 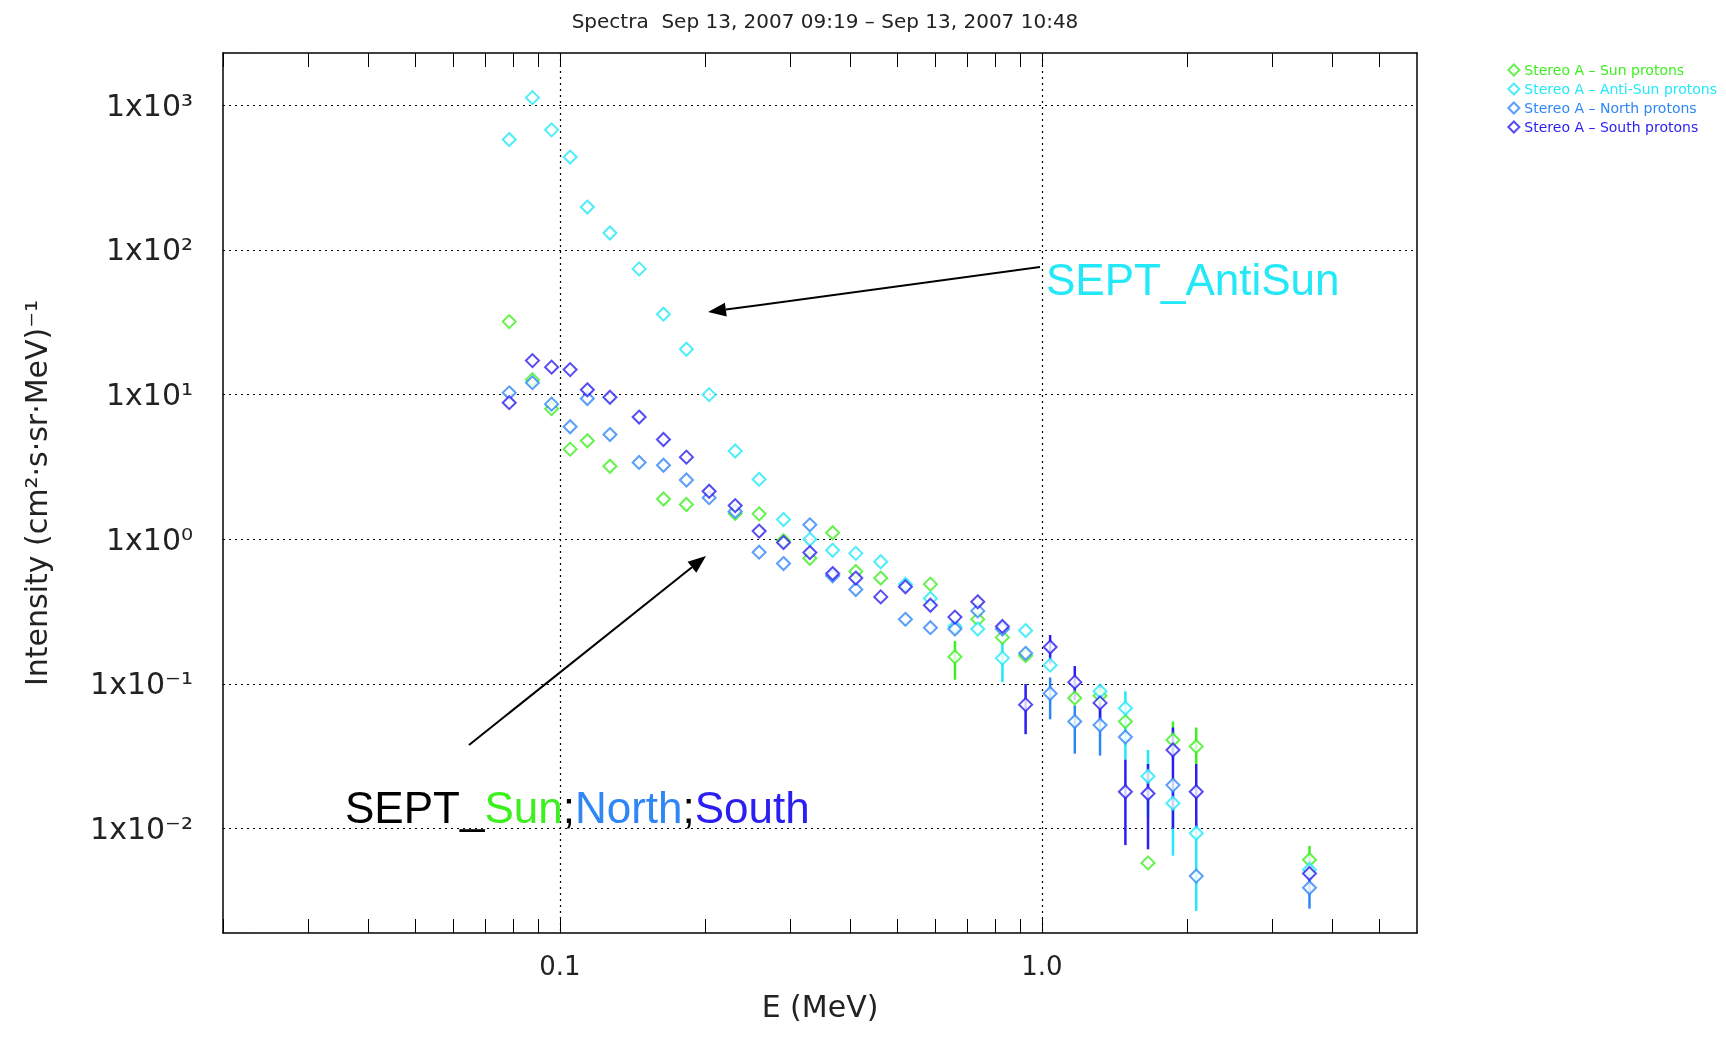 I want to click on annotation: SEPT_AntiSun, so click(x=1193, y=279).